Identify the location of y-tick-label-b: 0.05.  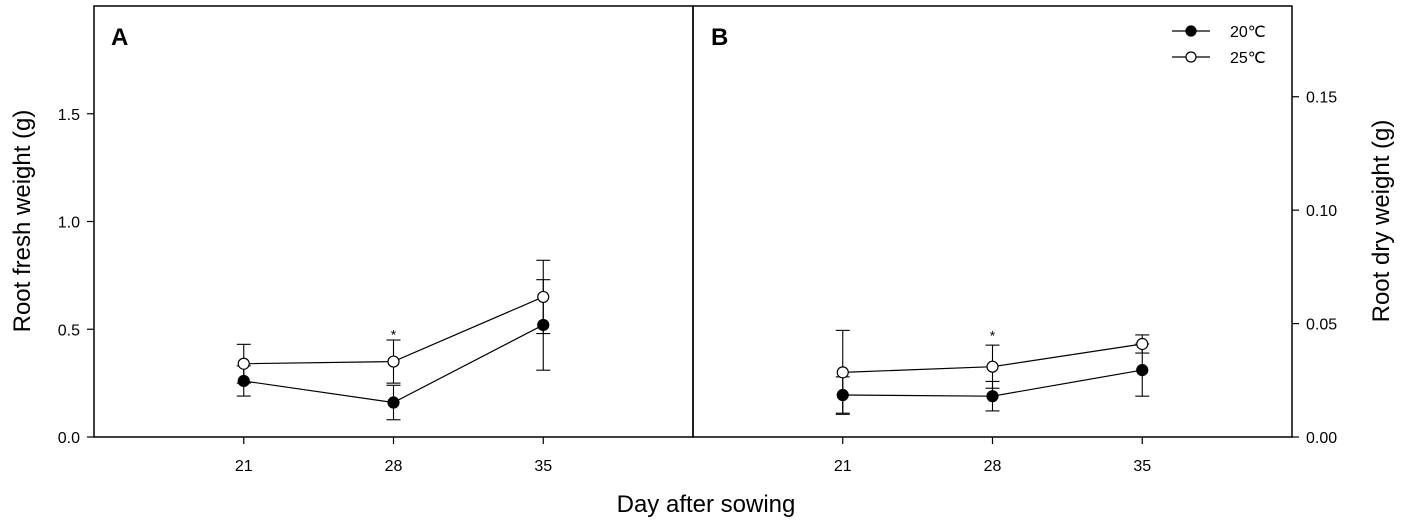
(1321, 325).